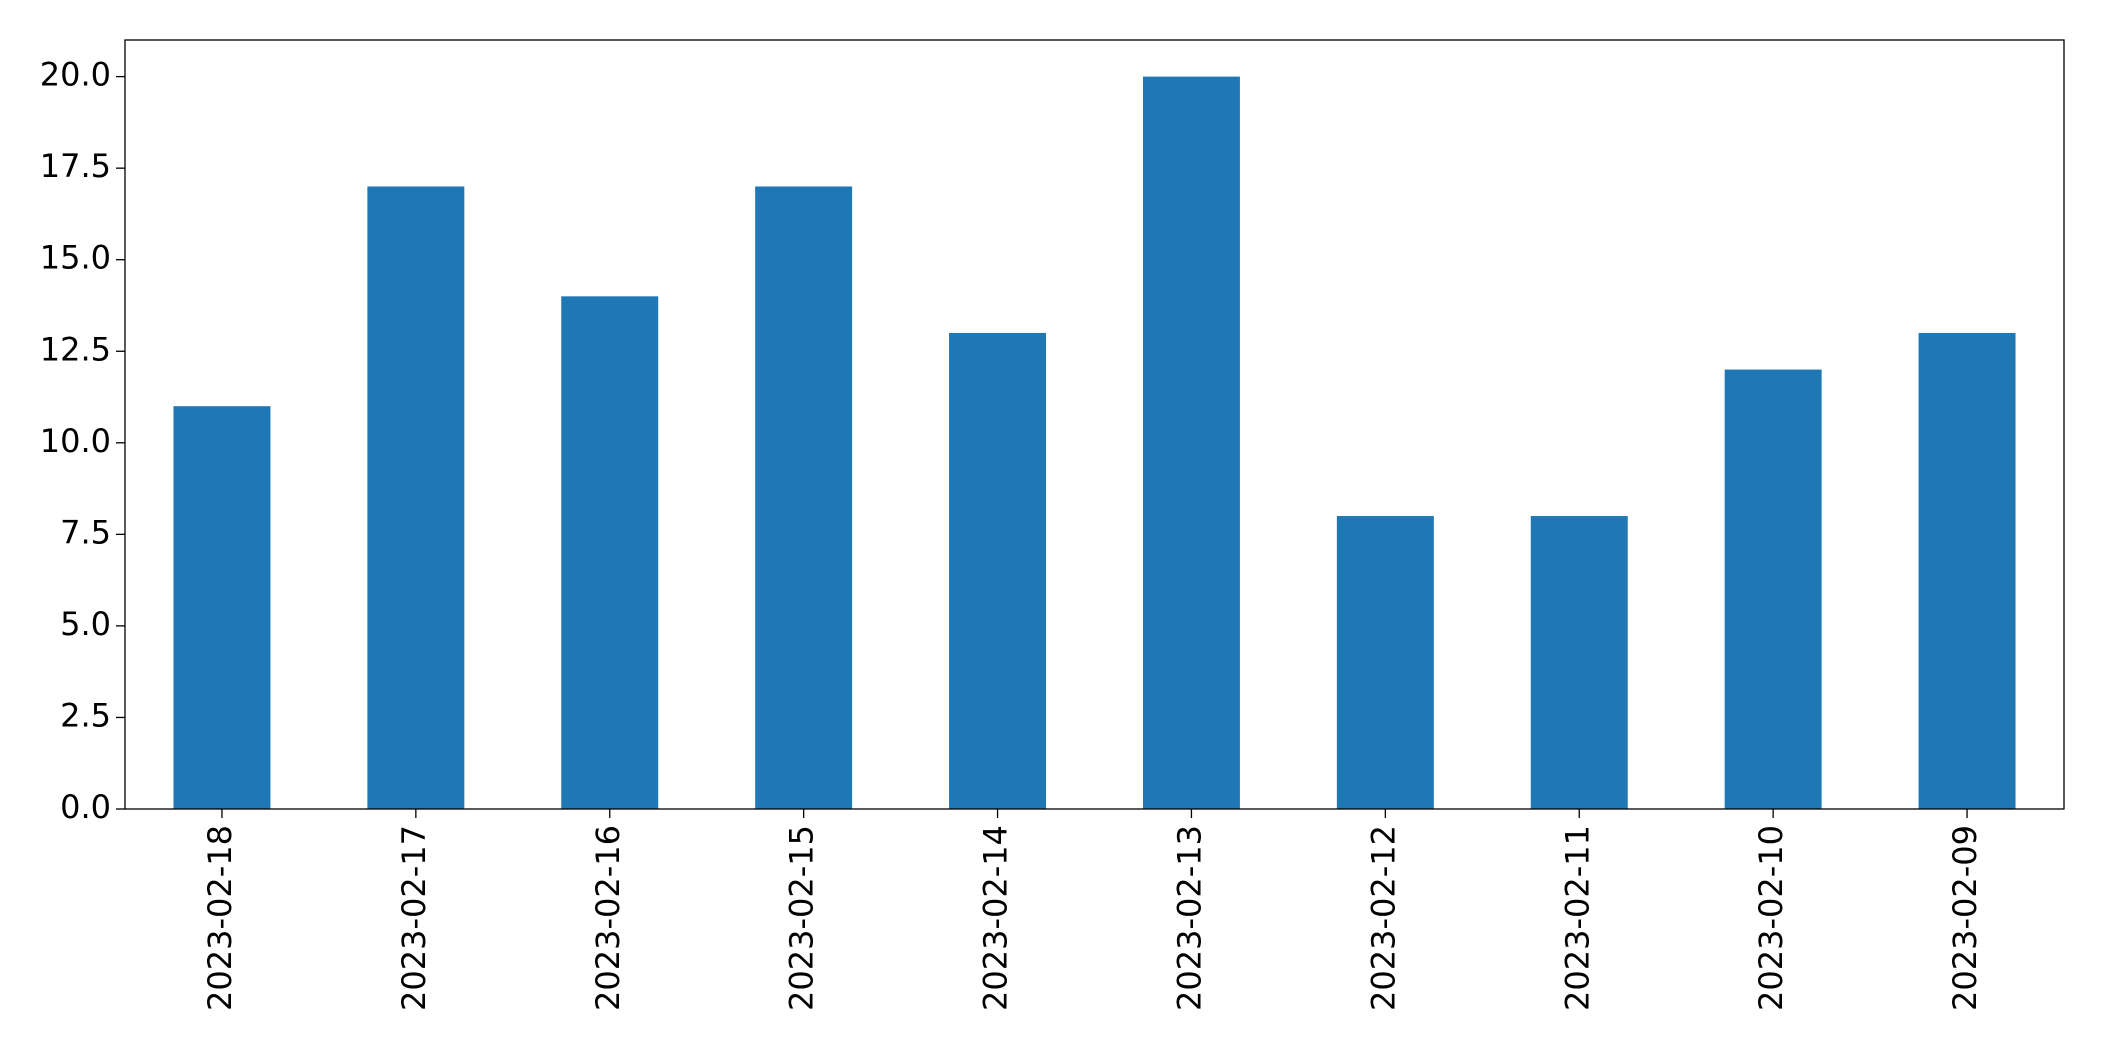 This screenshot has height=1061, width=2104. What do you see at coordinates (85, 807) in the screenshot?
I see `y-tick-label: 0.0` at bounding box center [85, 807].